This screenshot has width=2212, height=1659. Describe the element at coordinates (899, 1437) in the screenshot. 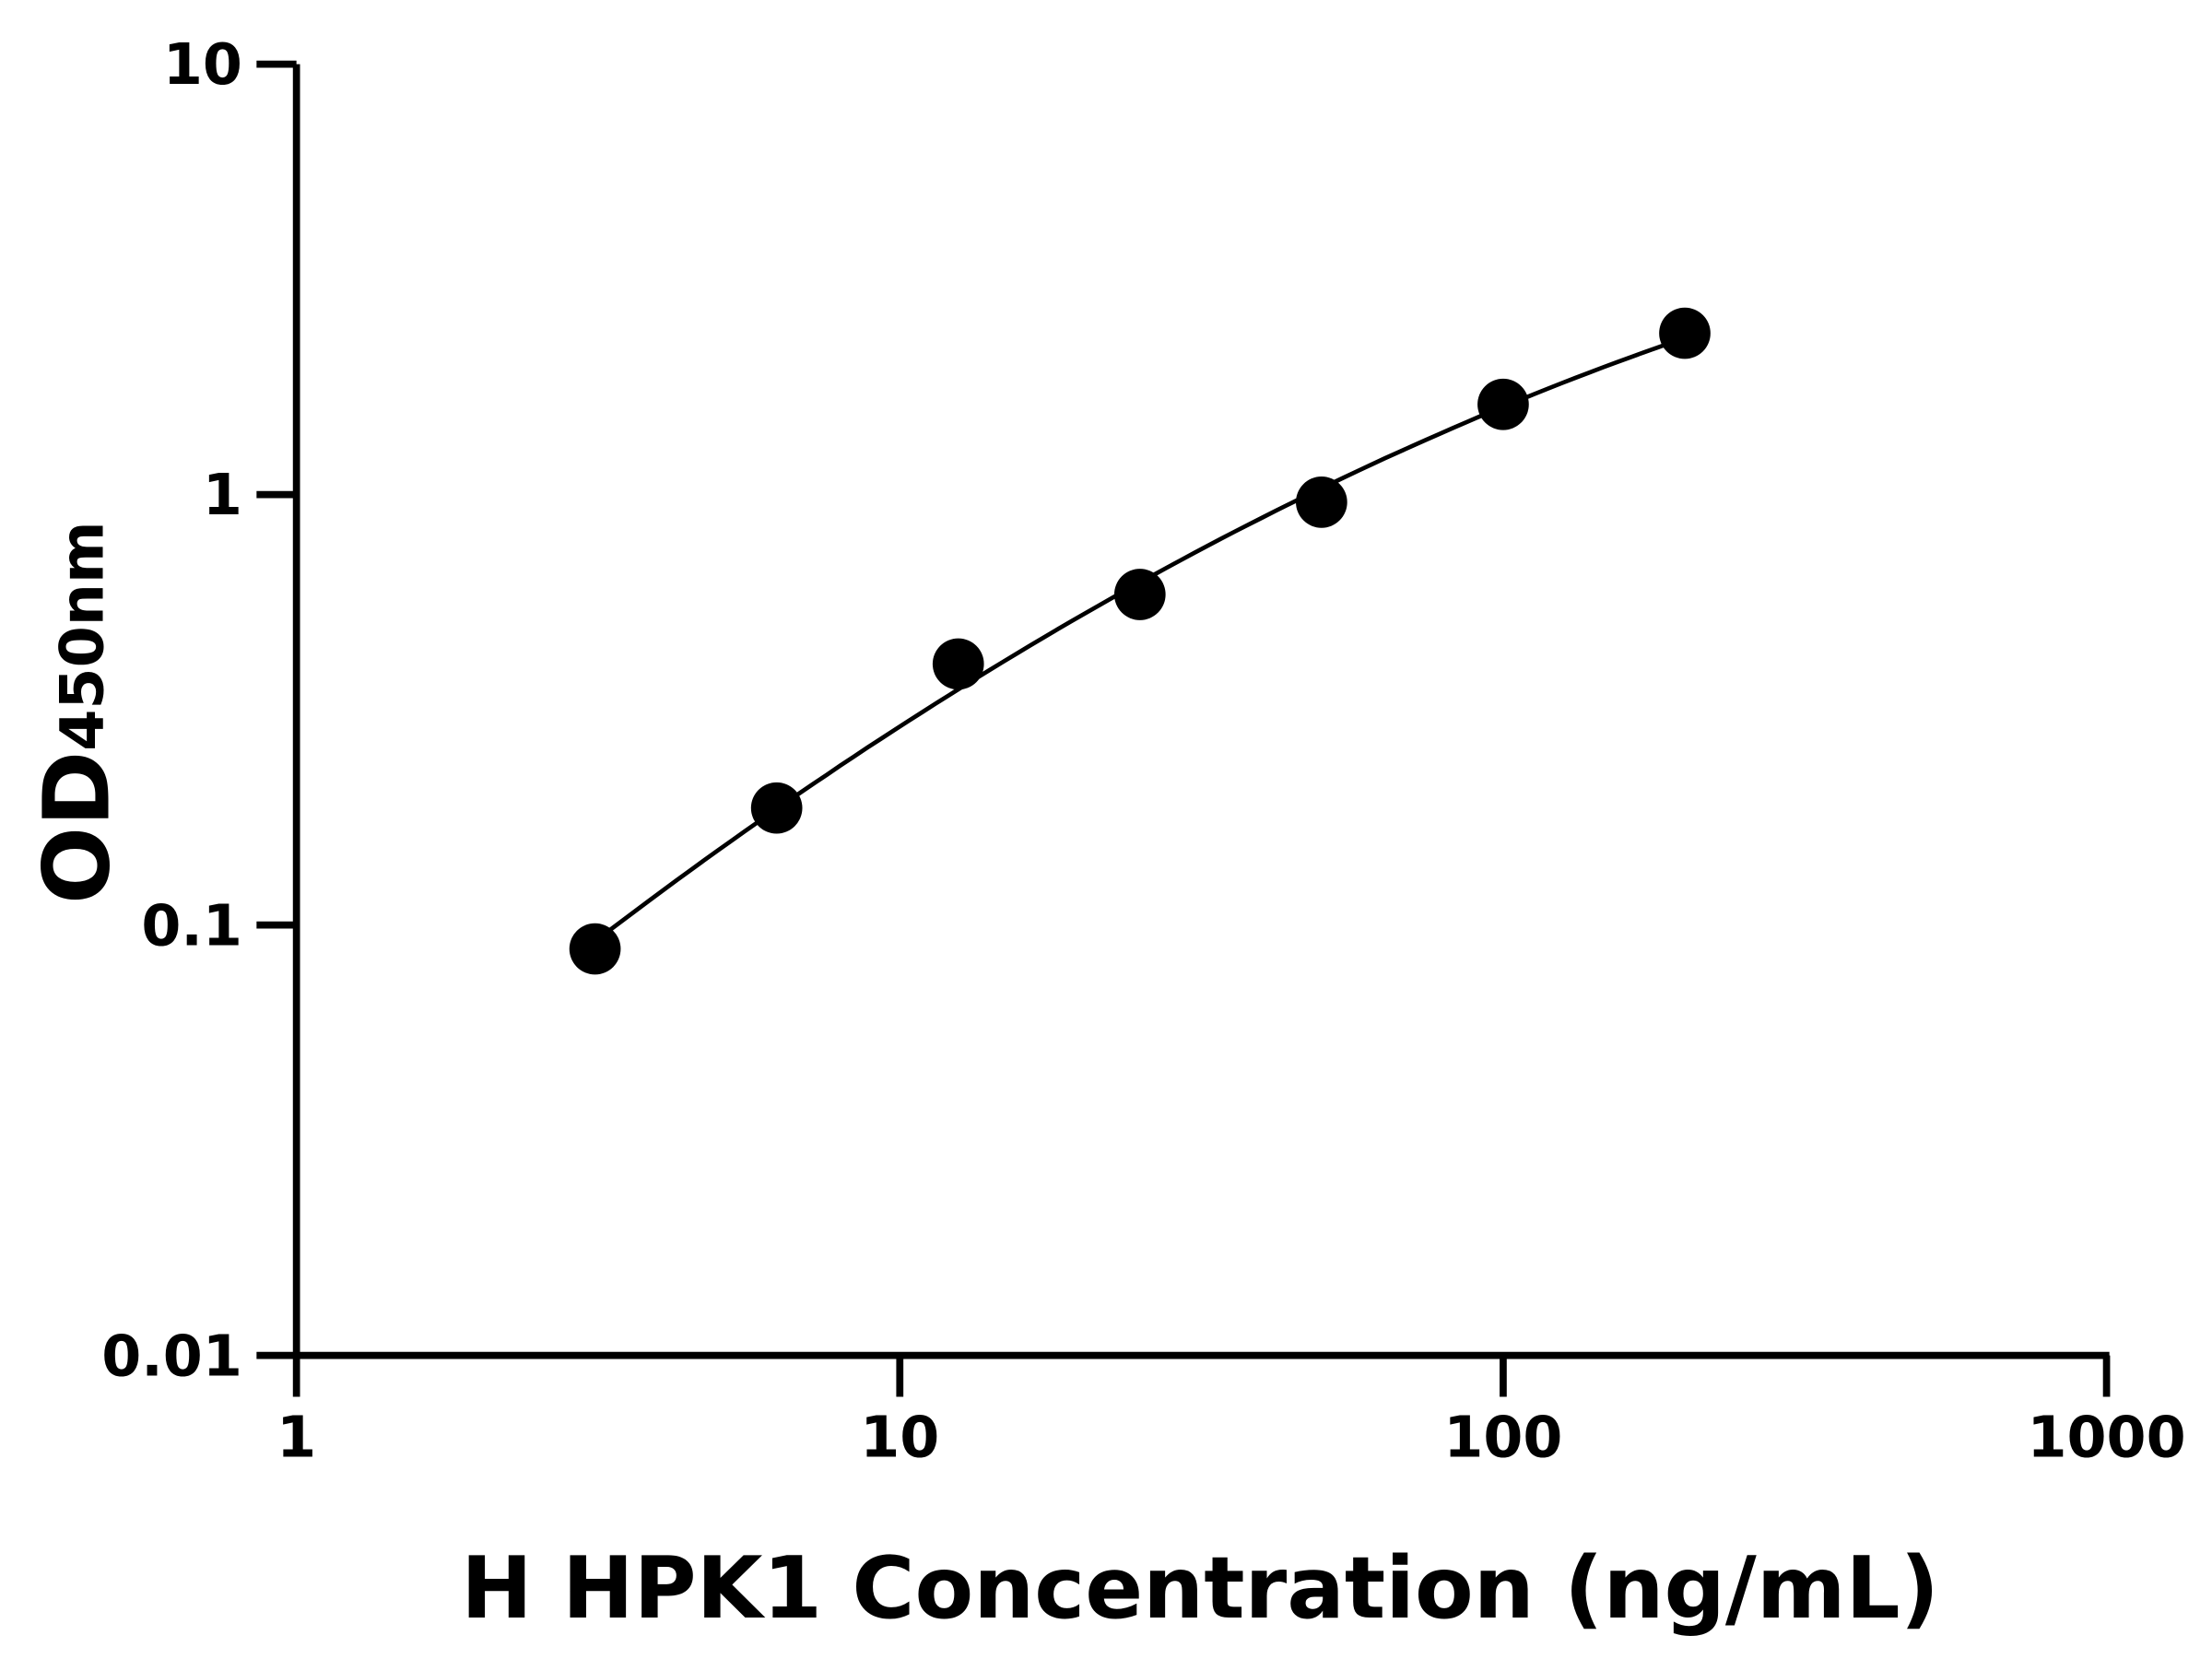

I see `x-tick-label: 10` at that location.